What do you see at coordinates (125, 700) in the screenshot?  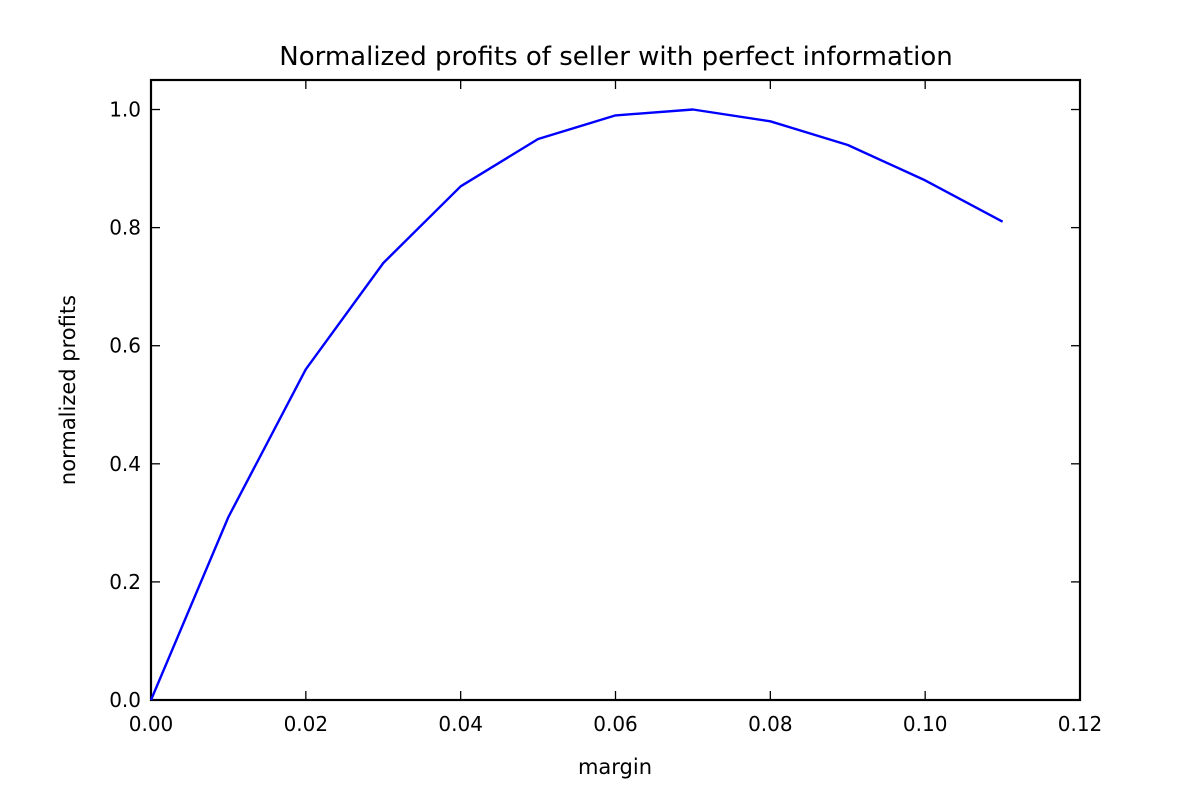 I see `y-tick-label: 0.0` at bounding box center [125, 700].